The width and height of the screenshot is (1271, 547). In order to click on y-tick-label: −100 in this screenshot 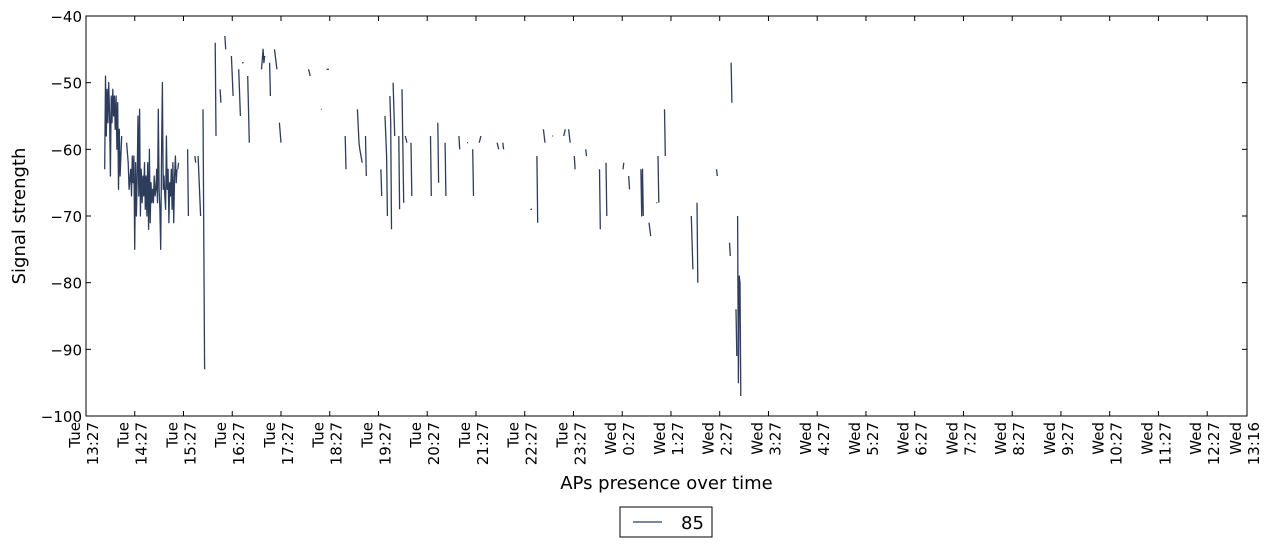, I will do `click(61, 417)`.